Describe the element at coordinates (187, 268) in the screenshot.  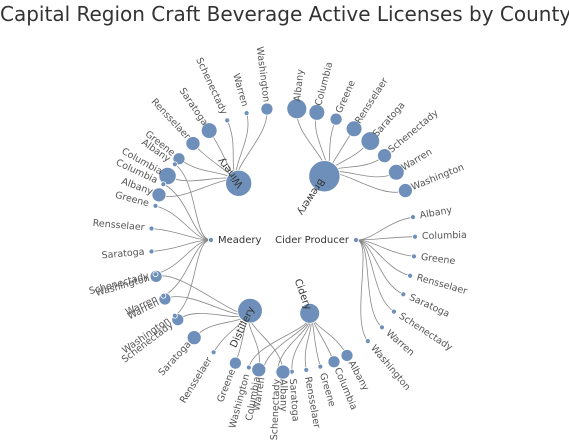
I see `link-meadery-warren` at that location.